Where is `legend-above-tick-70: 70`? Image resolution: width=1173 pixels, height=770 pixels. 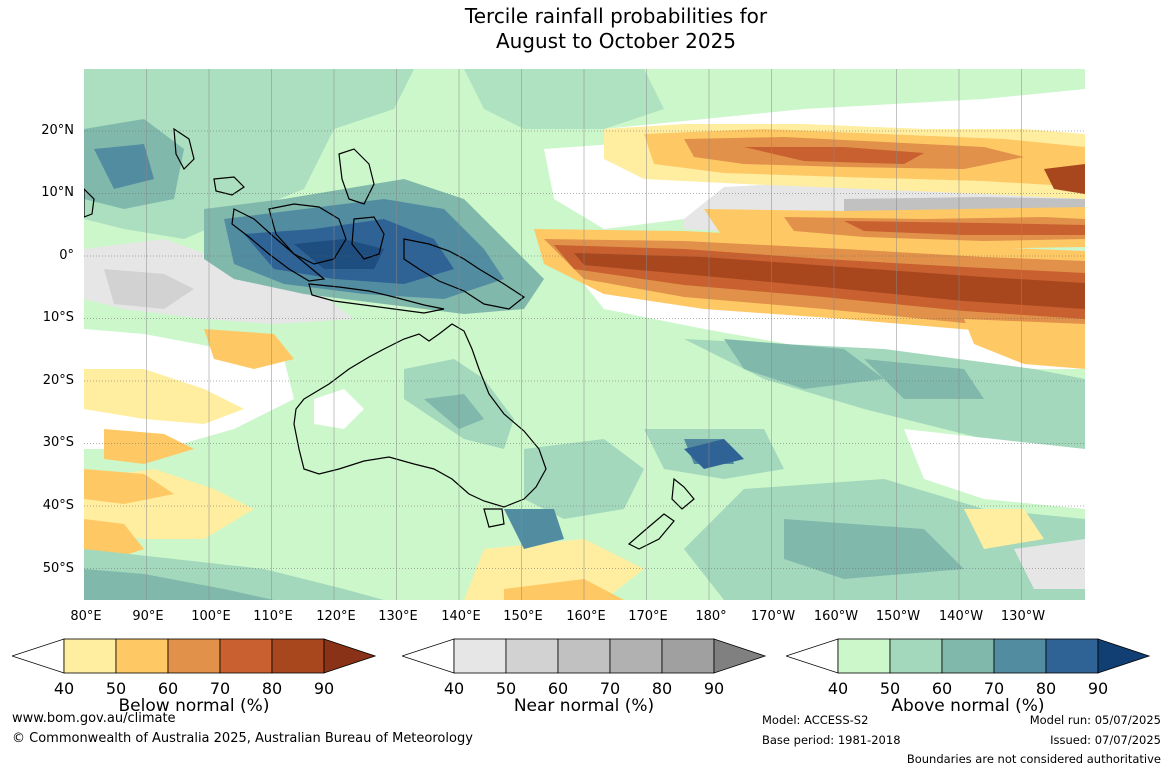
legend-above-tick-70: 70 is located at coordinates (994, 688).